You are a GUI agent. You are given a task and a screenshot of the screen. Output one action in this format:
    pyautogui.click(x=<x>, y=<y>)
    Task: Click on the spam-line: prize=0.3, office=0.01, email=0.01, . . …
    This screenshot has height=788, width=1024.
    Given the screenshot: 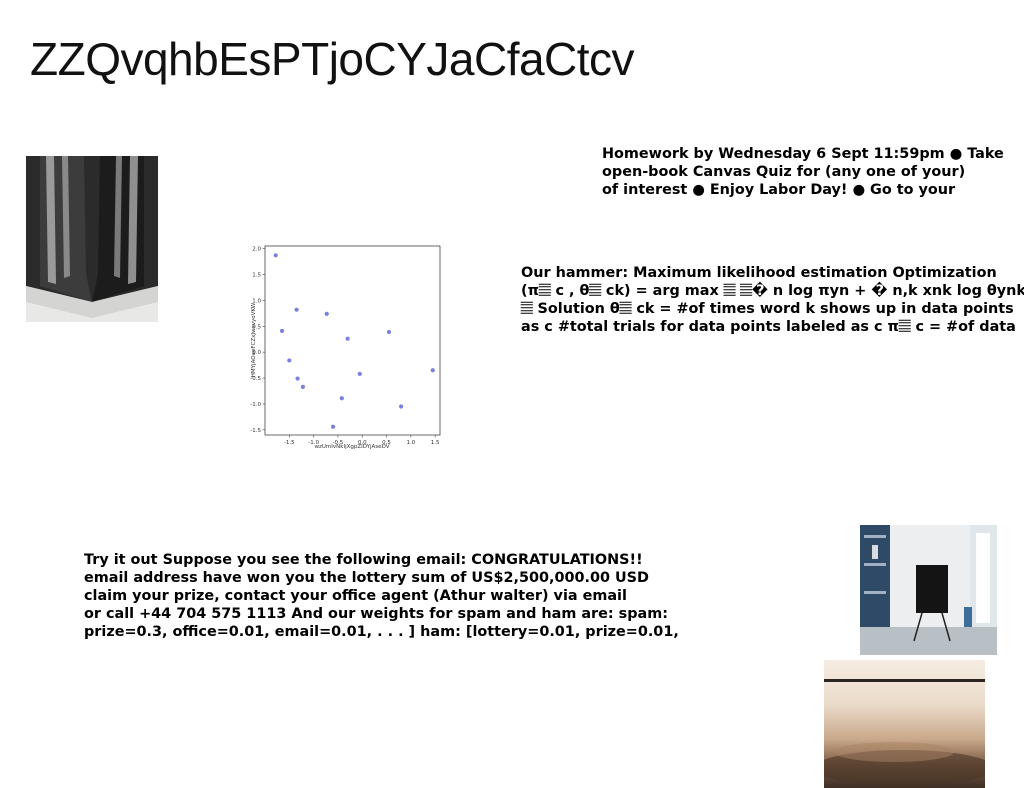 What is the action you would take?
    pyautogui.click(x=381, y=632)
    